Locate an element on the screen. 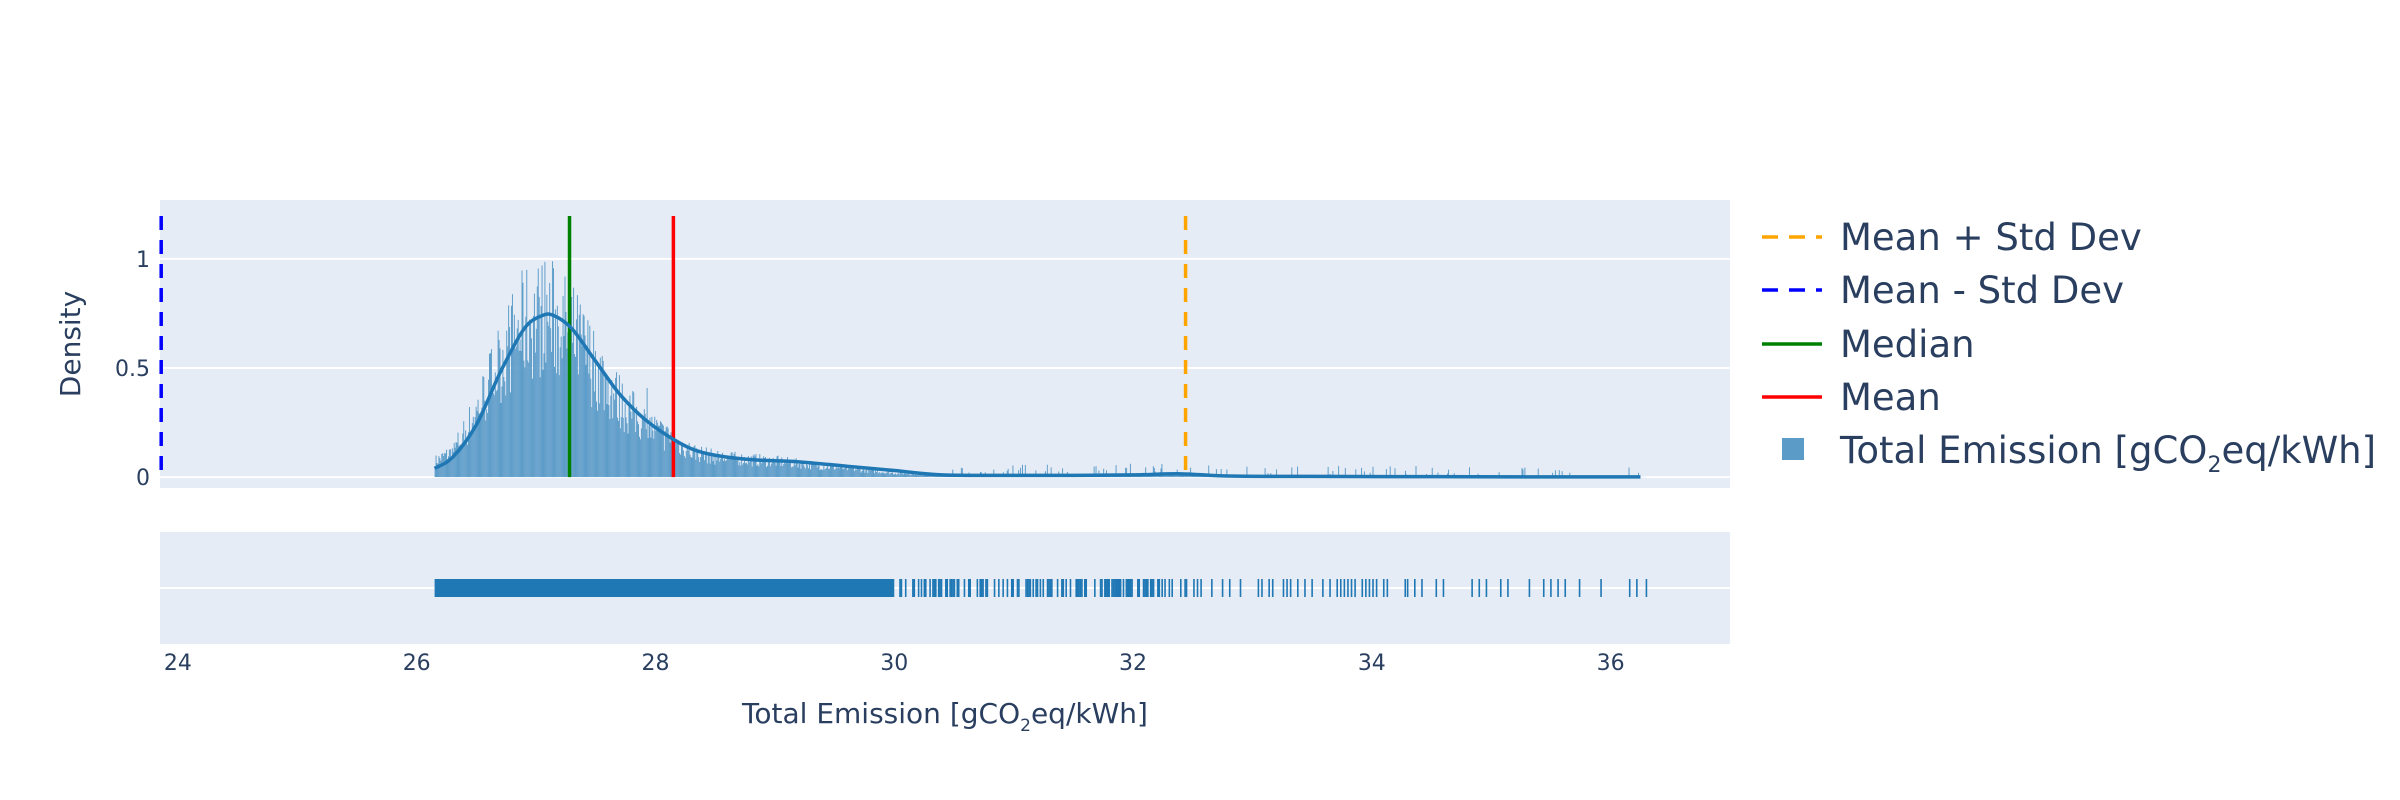 The image size is (2400, 800). legend-item-mean-minus-std: Mean - Std Dev is located at coordinates (1943, 290).